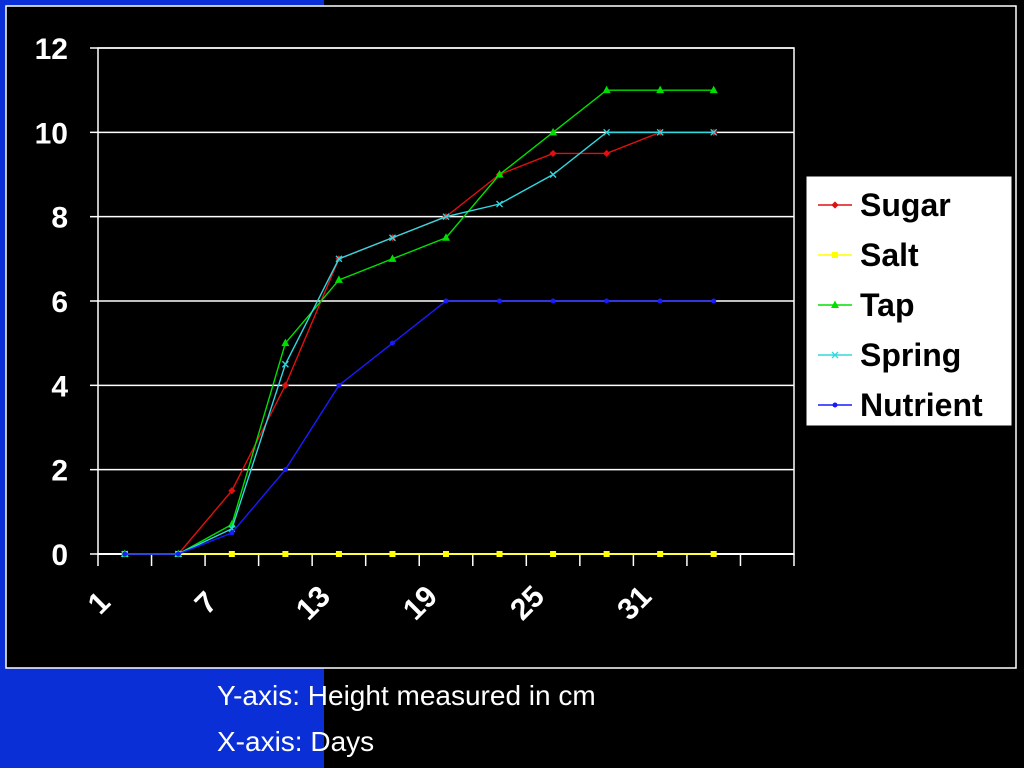 This screenshot has width=1024, height=768. What do you see at coordinates (527, 603) in the screenshot?
I see `x-tick-label: 25` at bounding box center [527, 603].